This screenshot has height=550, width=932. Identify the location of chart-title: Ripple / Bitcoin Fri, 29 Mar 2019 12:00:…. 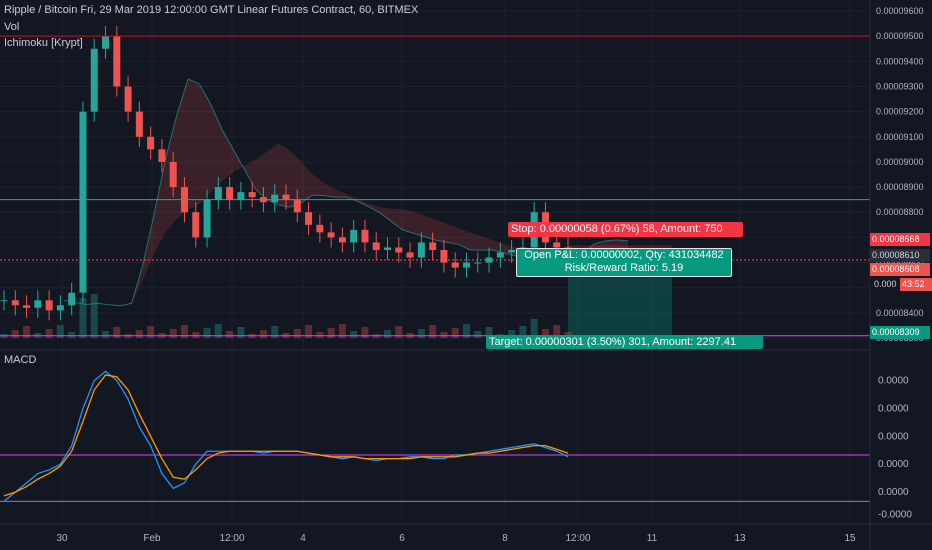
(211, 10).